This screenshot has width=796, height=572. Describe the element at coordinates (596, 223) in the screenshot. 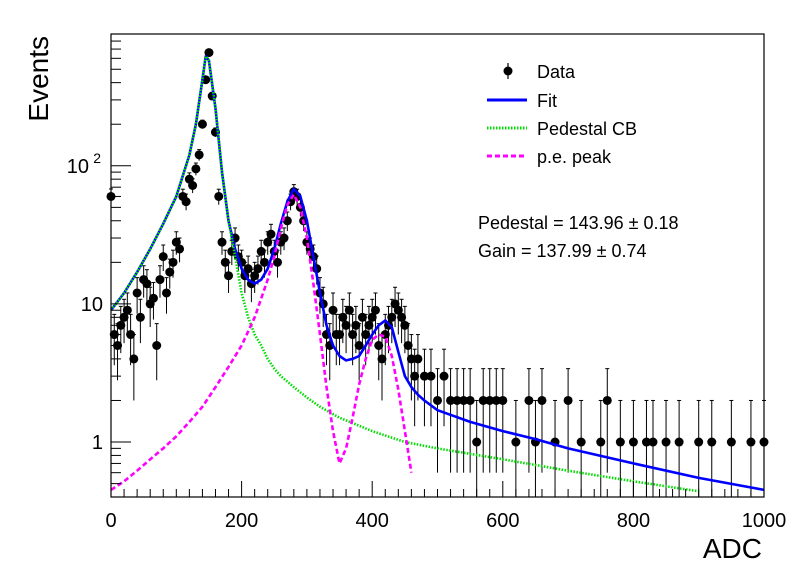

I see `pedestal-value: 143.96` at that location.